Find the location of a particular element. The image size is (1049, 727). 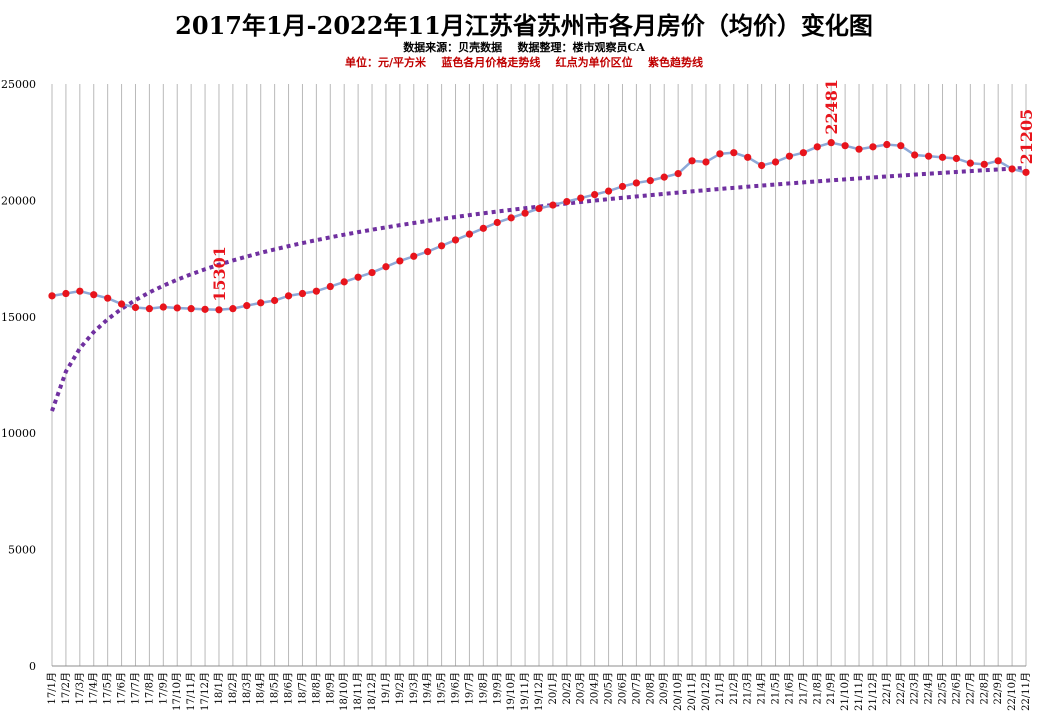

y-tick-label: 10000 is located at coordinates (18, 433).